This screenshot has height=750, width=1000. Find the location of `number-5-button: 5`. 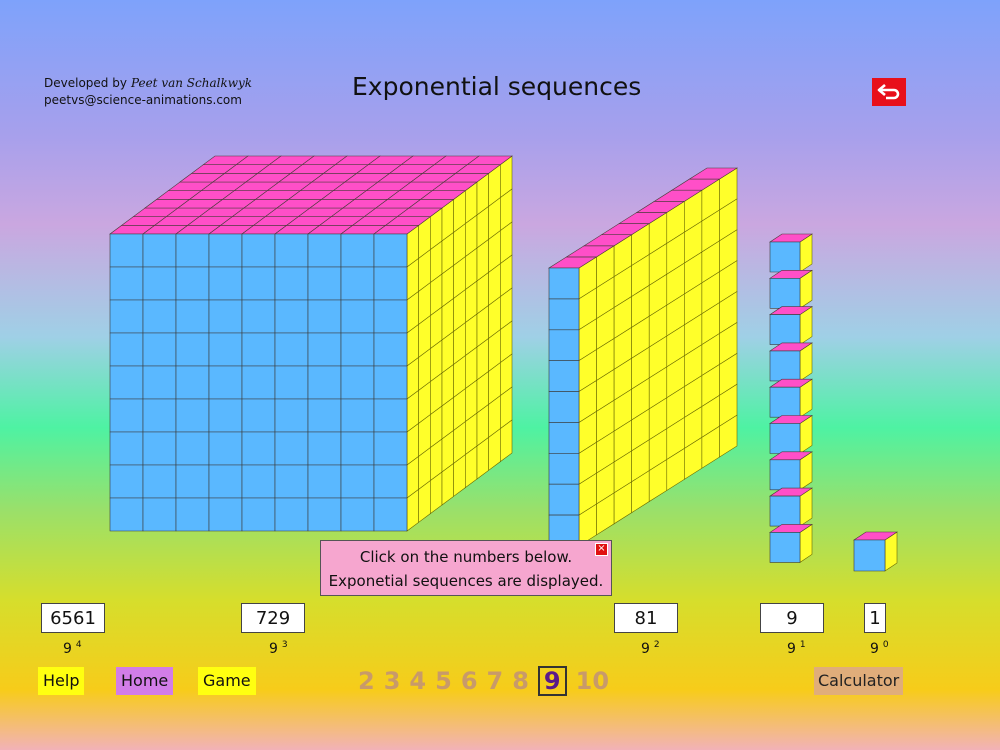

number-5-button: 5 is located at coordinates (443, 681).